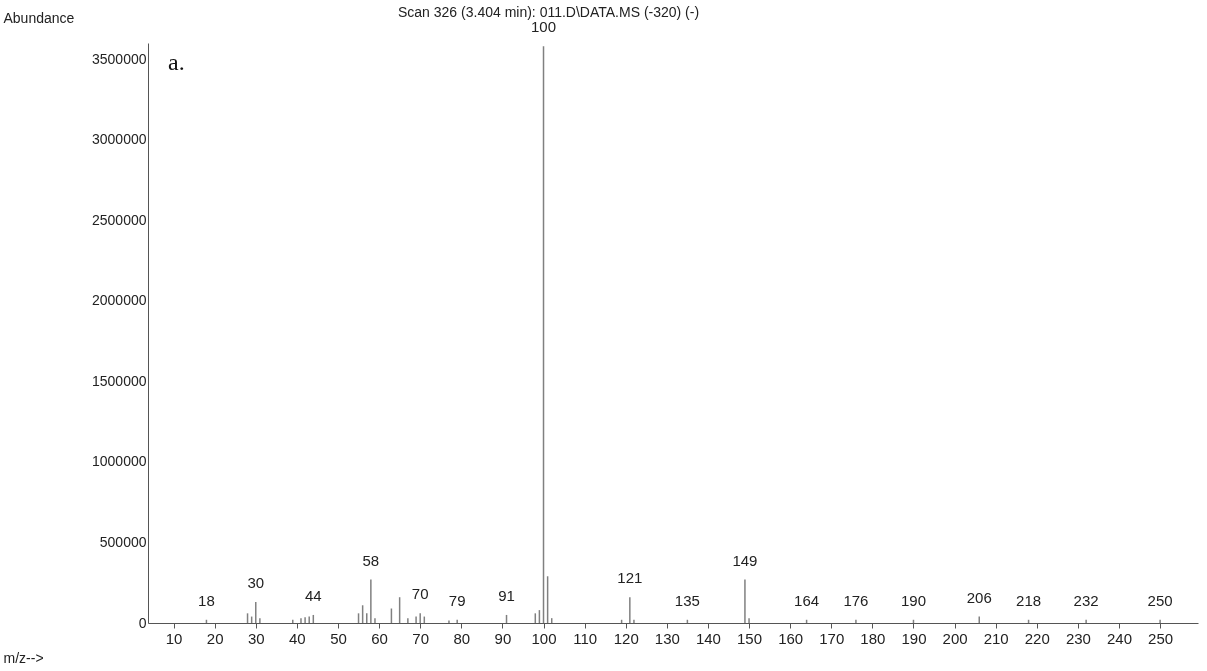 The image size is (1207, 671). What do you see at coordinates (544, 27) in the screenshot?
I see `annotation: 100` at bounding box center [544, 27].